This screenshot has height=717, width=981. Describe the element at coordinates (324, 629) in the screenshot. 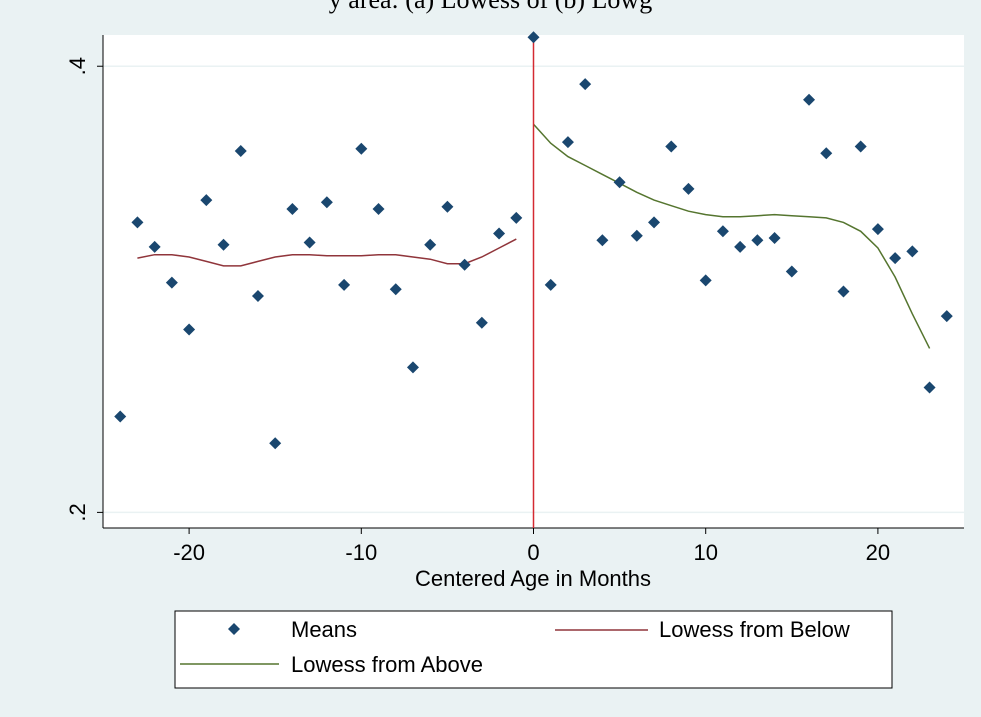

I see `legend-label: Means` at that location.